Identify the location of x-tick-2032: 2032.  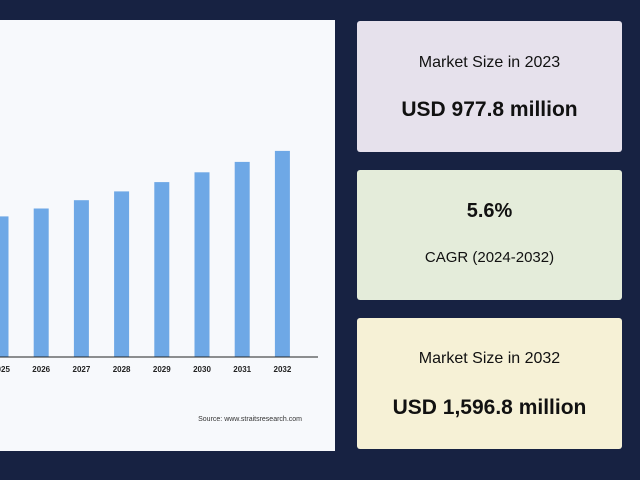
(283, 369).